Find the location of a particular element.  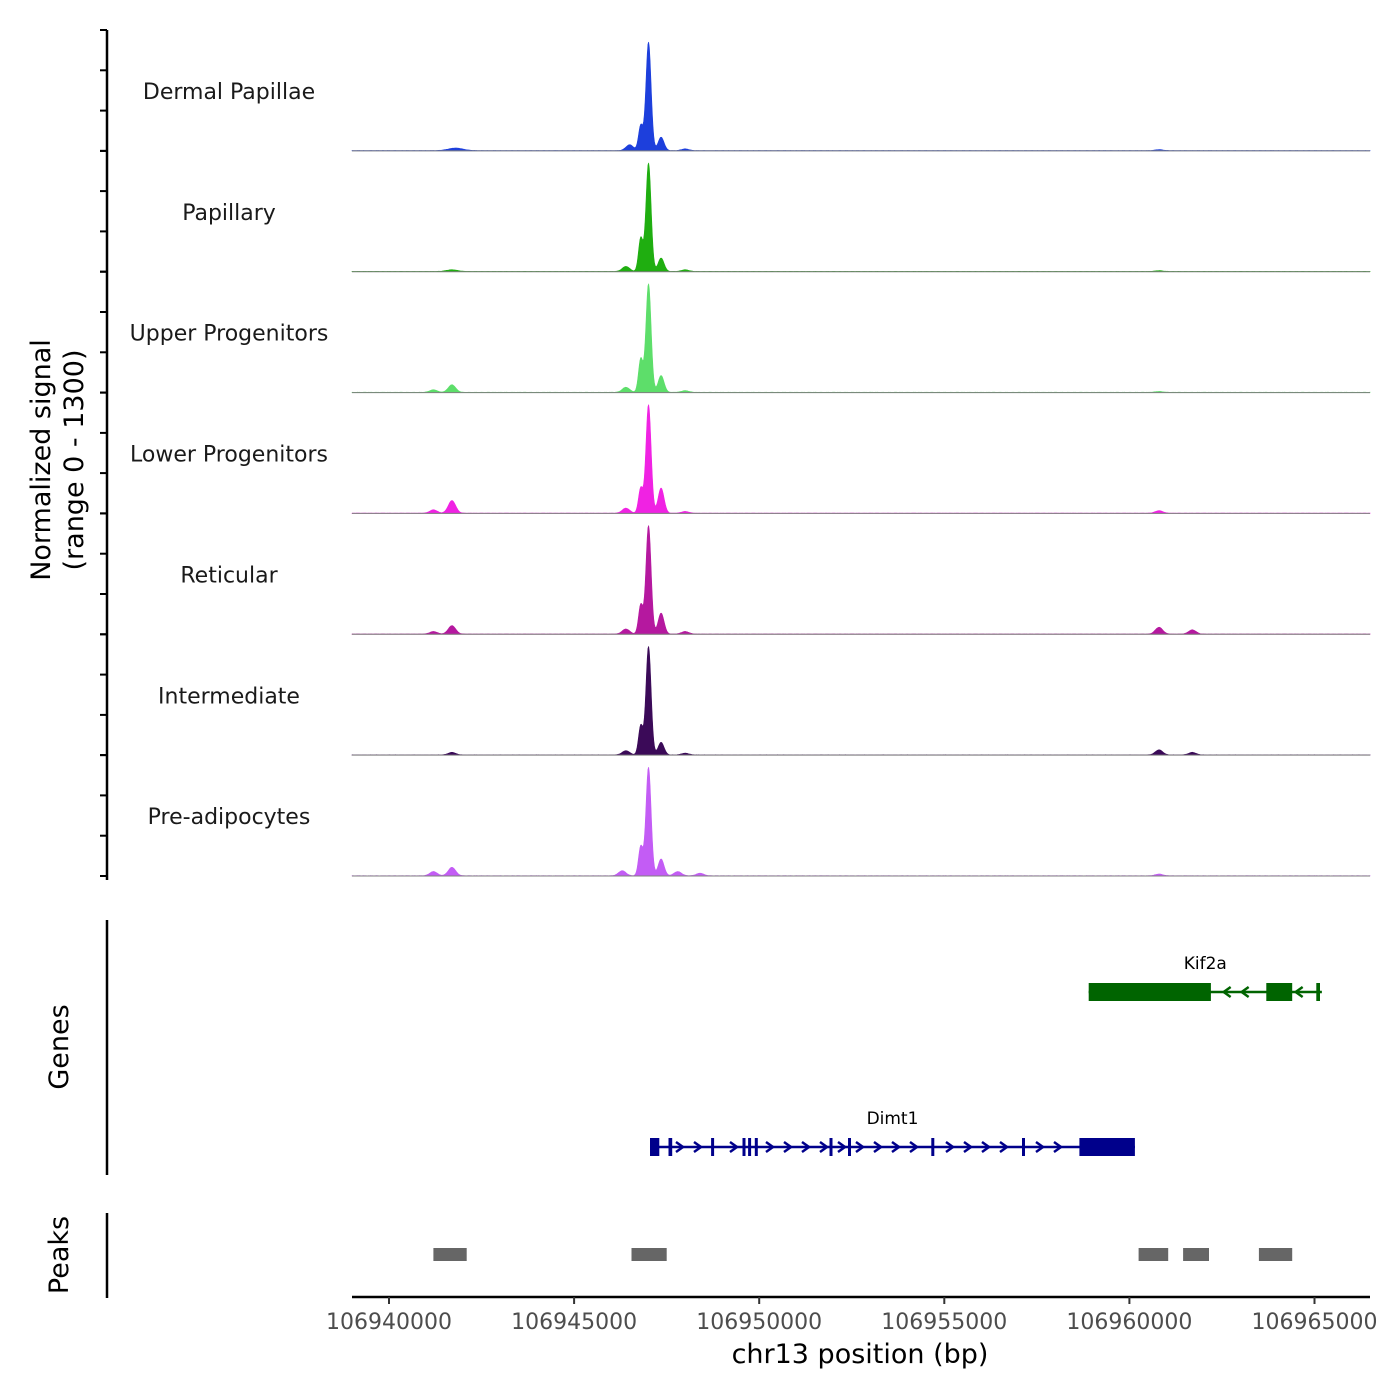

track-papillary: Papillary is located at coordinates (776, 217).